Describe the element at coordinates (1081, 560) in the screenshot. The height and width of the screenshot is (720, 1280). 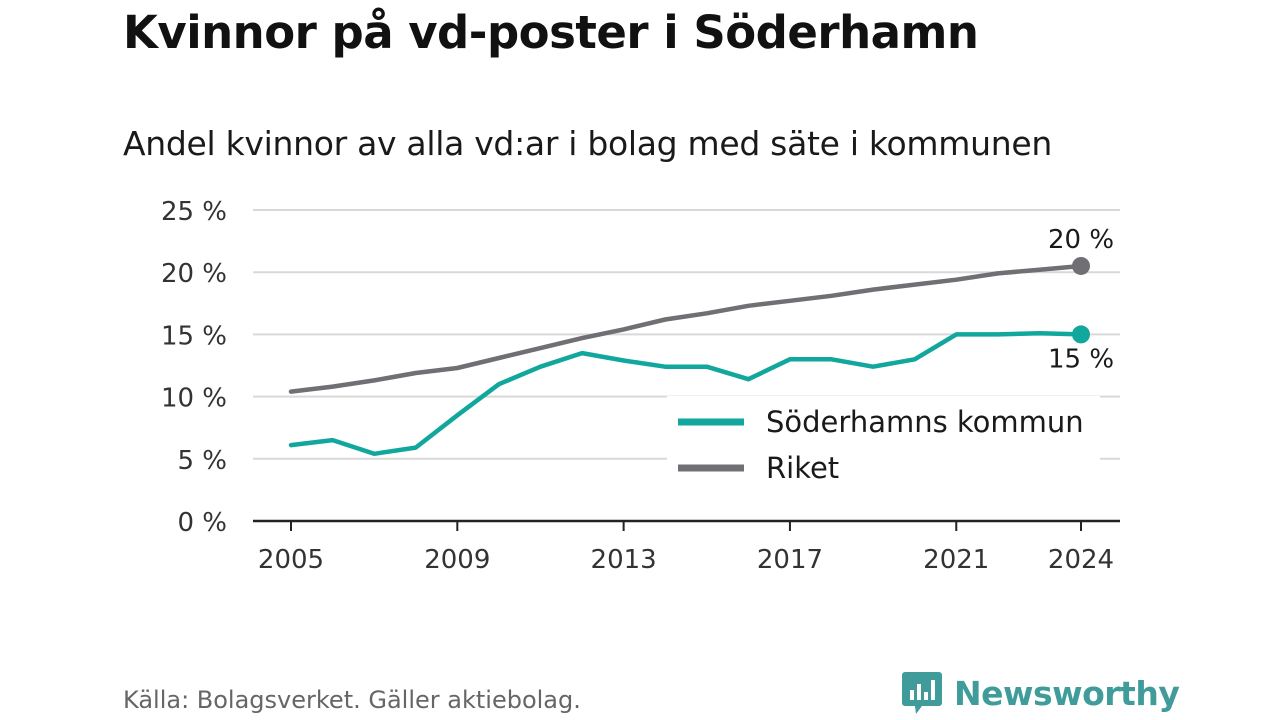
I see `x-tick-label: 2024` at that location.